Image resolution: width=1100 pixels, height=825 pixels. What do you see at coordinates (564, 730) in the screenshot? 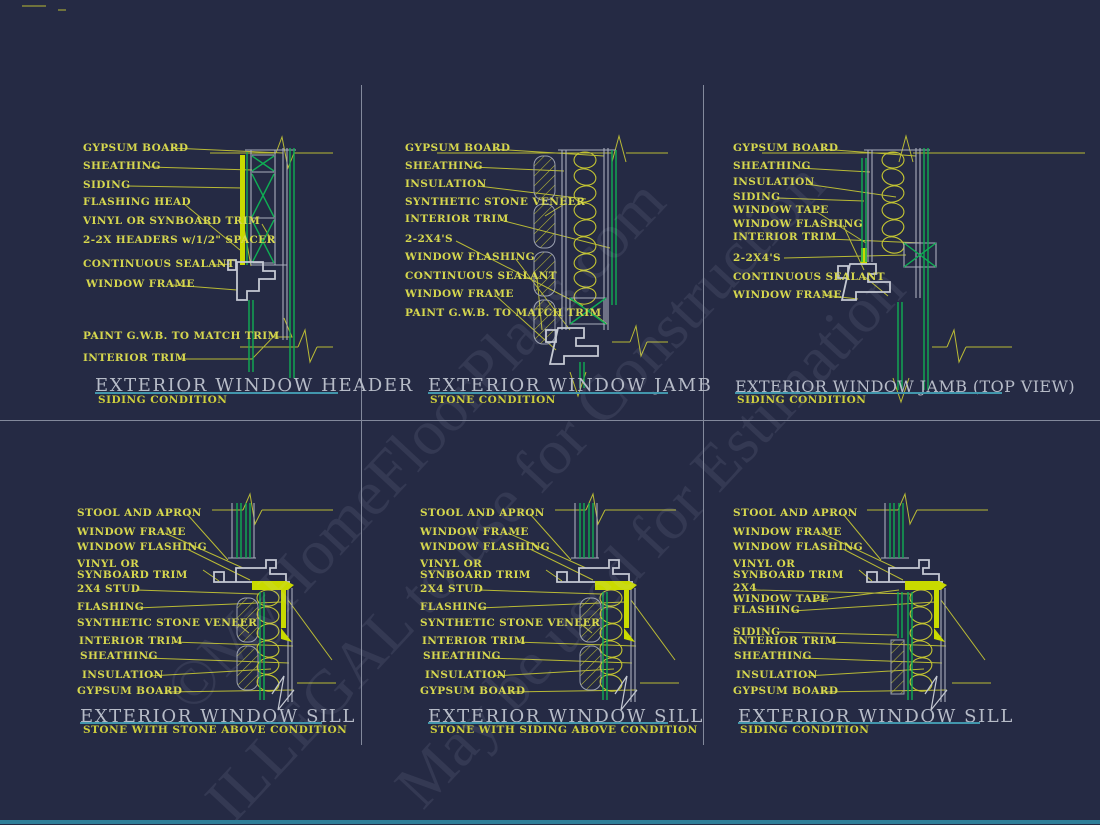
I see `detail-subtitle: STONE WITH SIDING ABOVE CONDITION` at bounding box center [564, 730].